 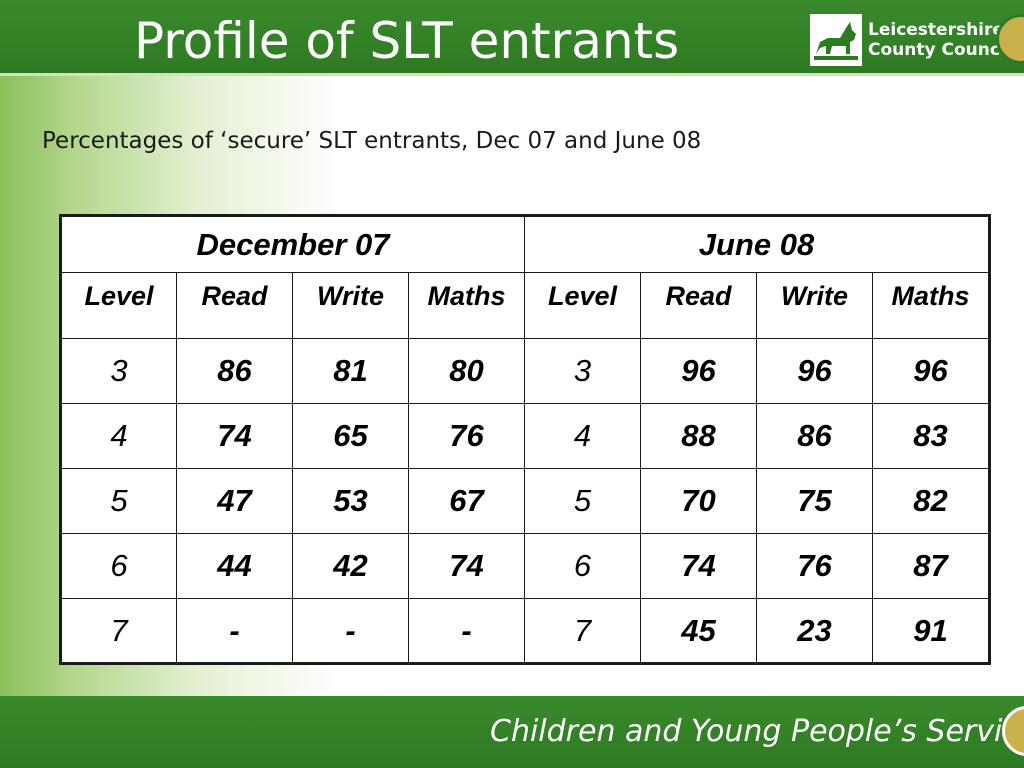 I want to click on logo-text: Leicestershire County Council, so click(x=940, y=40).